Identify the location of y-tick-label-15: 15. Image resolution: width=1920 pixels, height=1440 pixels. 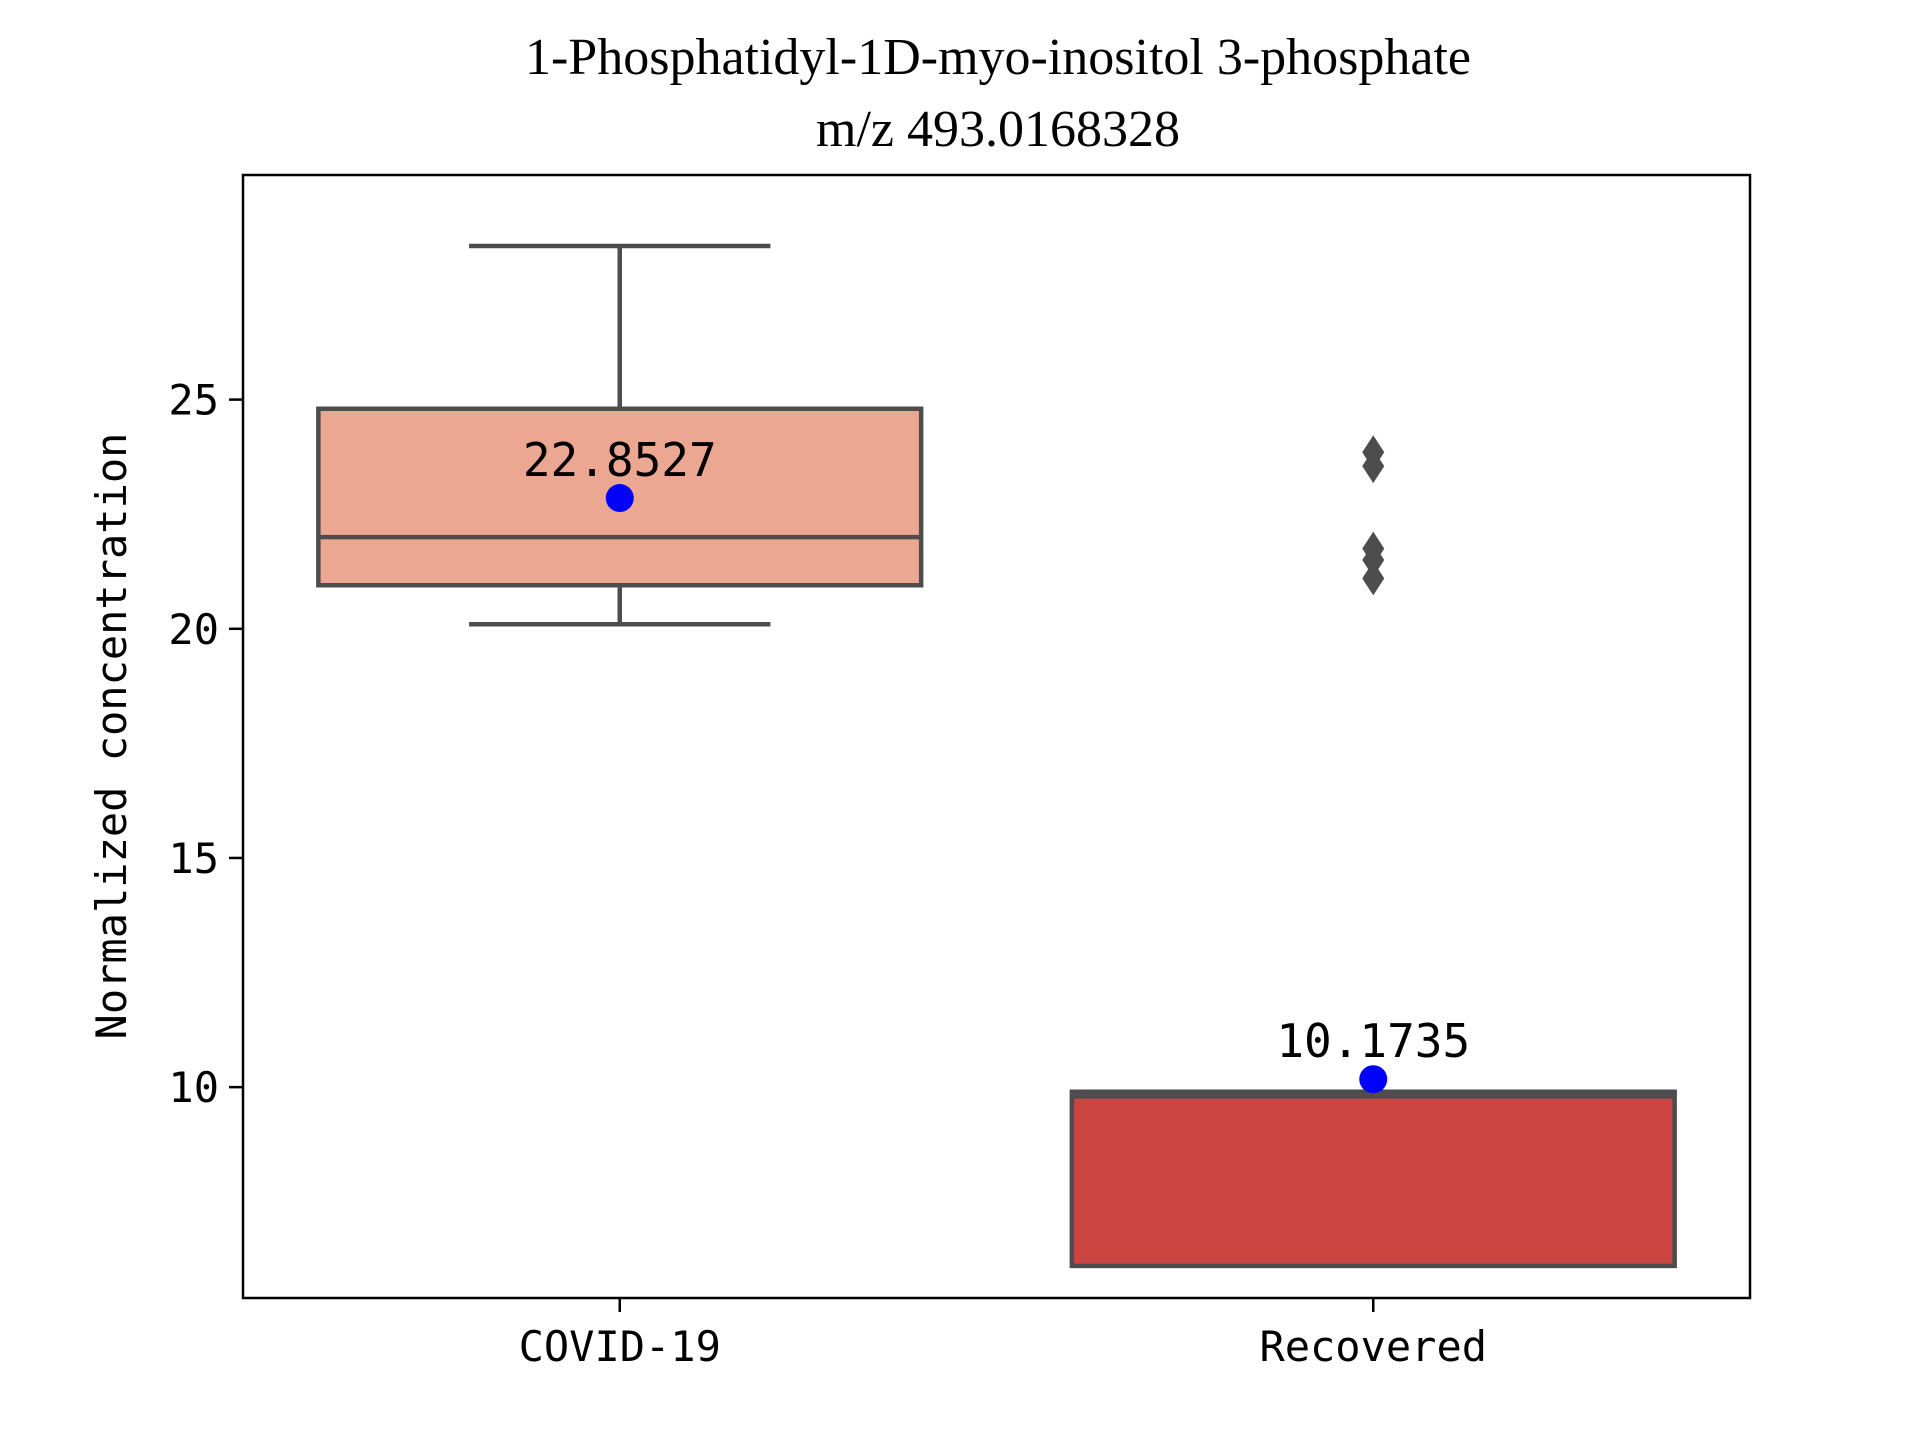
(193, 858).